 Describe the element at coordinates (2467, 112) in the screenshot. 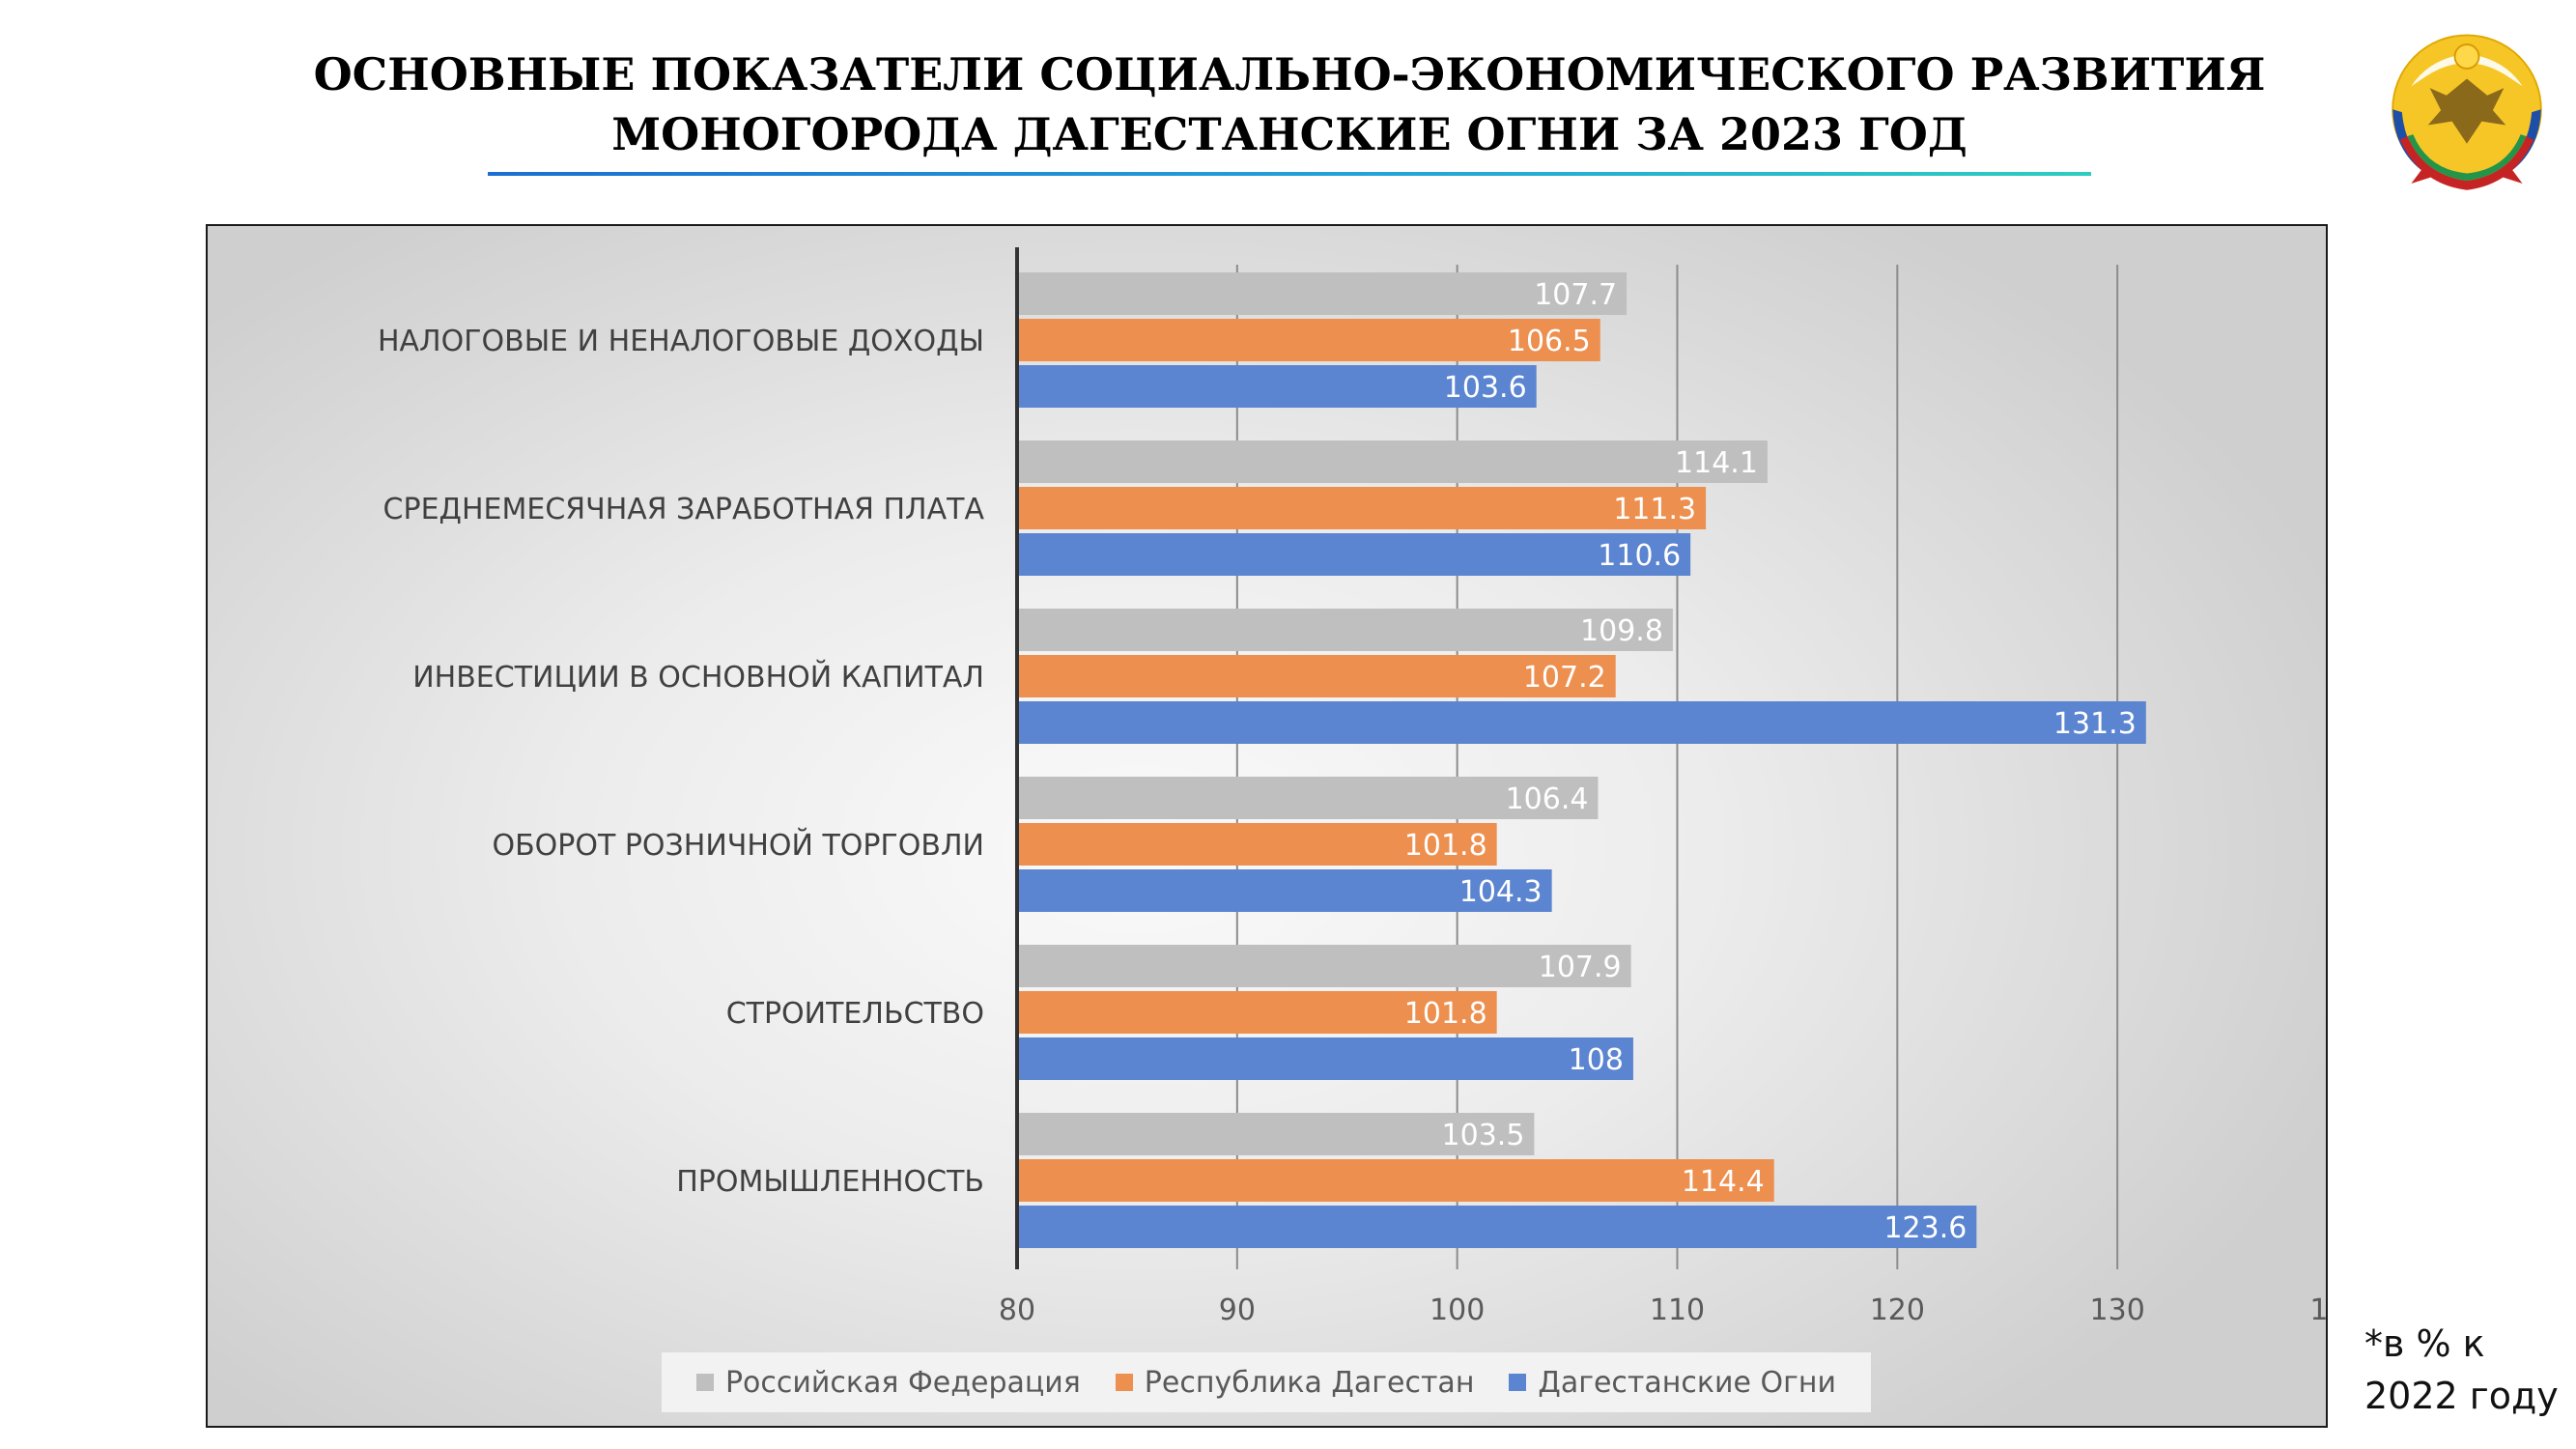

I see `dagestan-coat-of-arms-icon` at that location.